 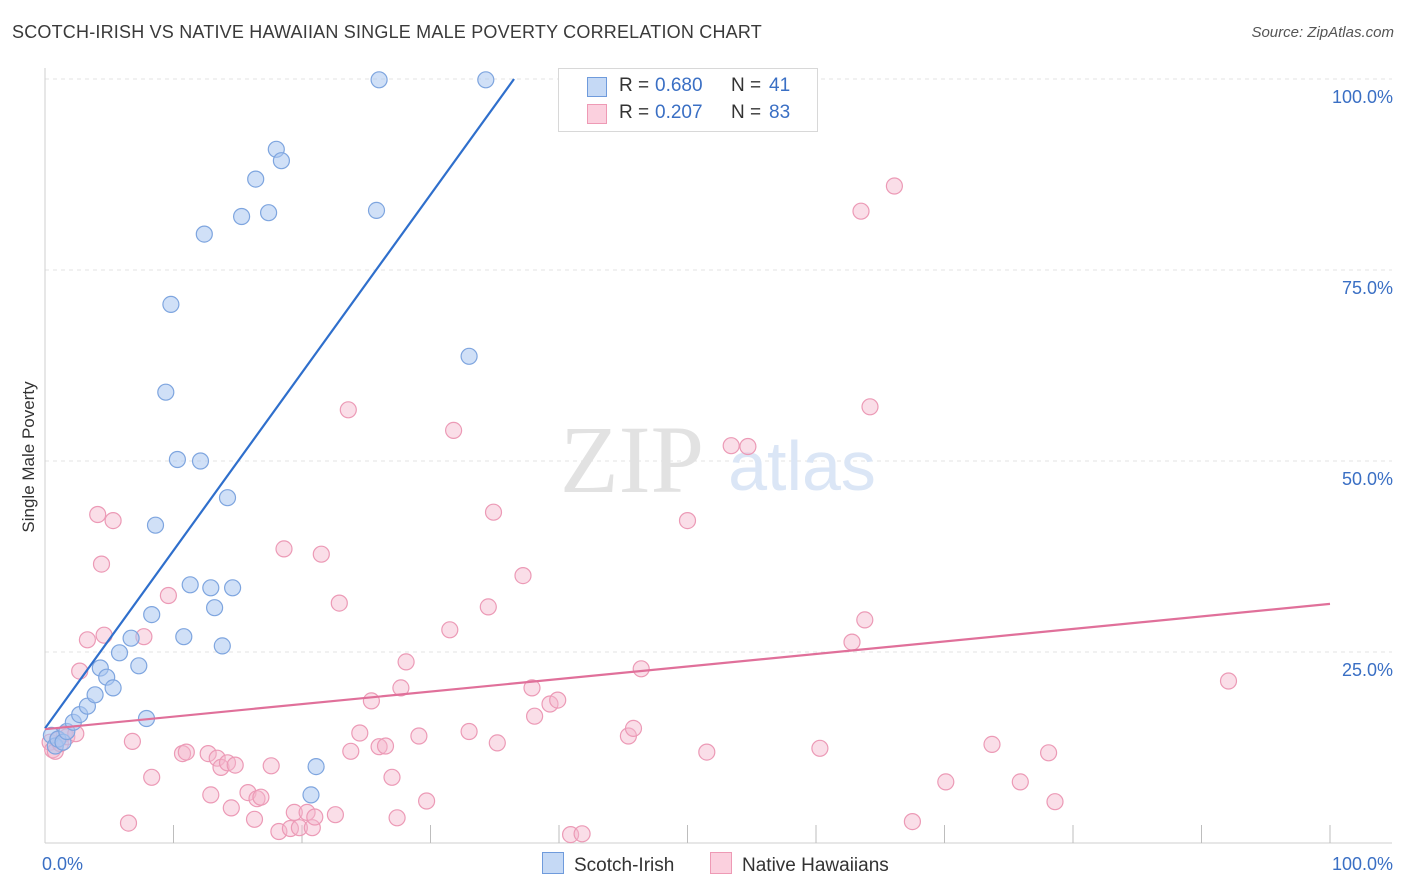 What do you see at coordinates (721, 863) in the screenshot?
I see `legend-swatch-pink` at bounding box center [721, 863].